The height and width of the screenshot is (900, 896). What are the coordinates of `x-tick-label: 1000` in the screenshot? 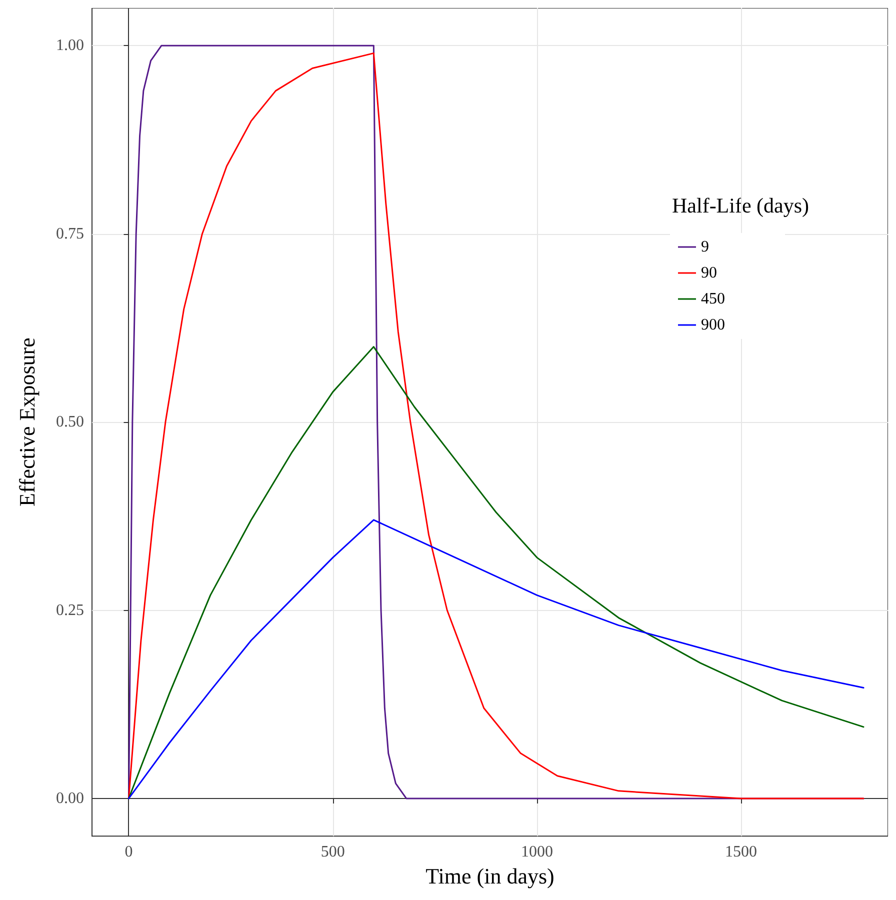 It's located at (536, 852).